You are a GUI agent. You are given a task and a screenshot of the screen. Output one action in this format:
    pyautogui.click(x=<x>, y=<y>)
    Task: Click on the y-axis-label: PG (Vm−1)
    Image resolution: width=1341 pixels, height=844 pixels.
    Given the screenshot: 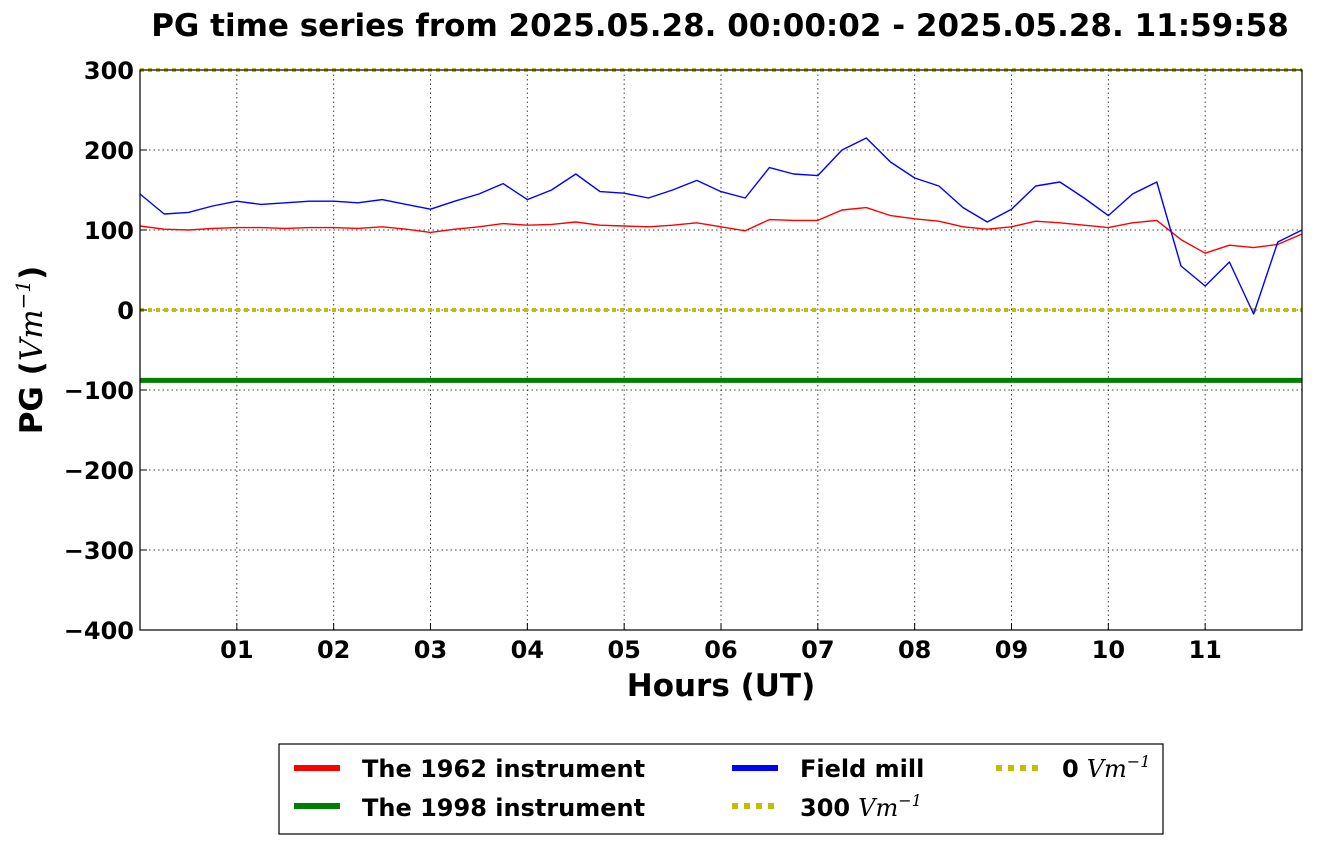 What is the action you would take?
    pyautogui.click(x=30, y=350)
    